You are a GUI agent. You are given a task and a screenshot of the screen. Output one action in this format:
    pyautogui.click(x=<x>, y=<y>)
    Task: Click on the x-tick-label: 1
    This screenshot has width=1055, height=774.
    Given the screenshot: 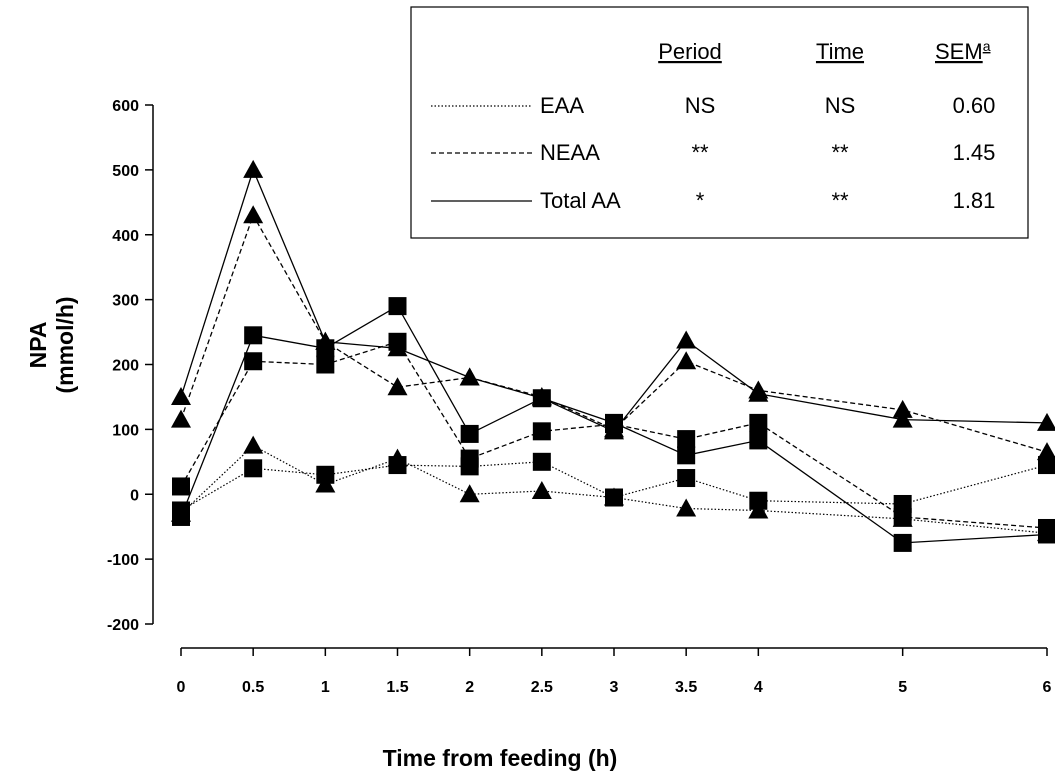 What is the action you would take?
    pyautogui.click(x=325, y=687)
    